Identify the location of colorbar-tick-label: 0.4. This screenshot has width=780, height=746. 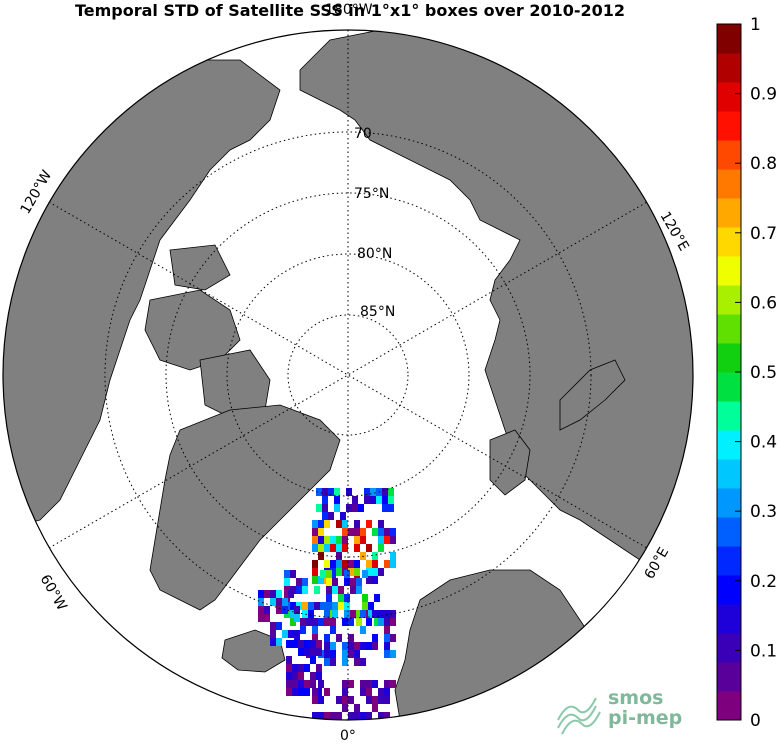
(763, 443).